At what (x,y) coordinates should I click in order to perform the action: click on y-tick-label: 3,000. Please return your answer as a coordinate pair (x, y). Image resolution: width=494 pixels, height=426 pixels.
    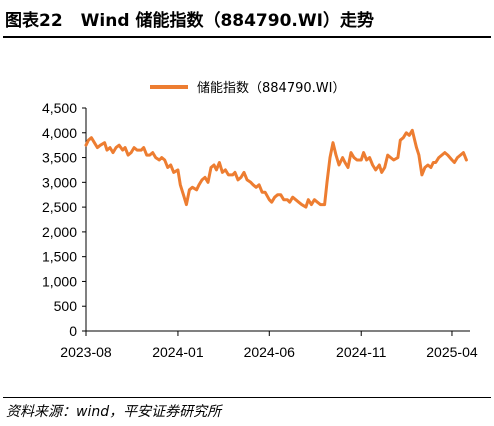
    Looking at the image, I should click on (59, 182).